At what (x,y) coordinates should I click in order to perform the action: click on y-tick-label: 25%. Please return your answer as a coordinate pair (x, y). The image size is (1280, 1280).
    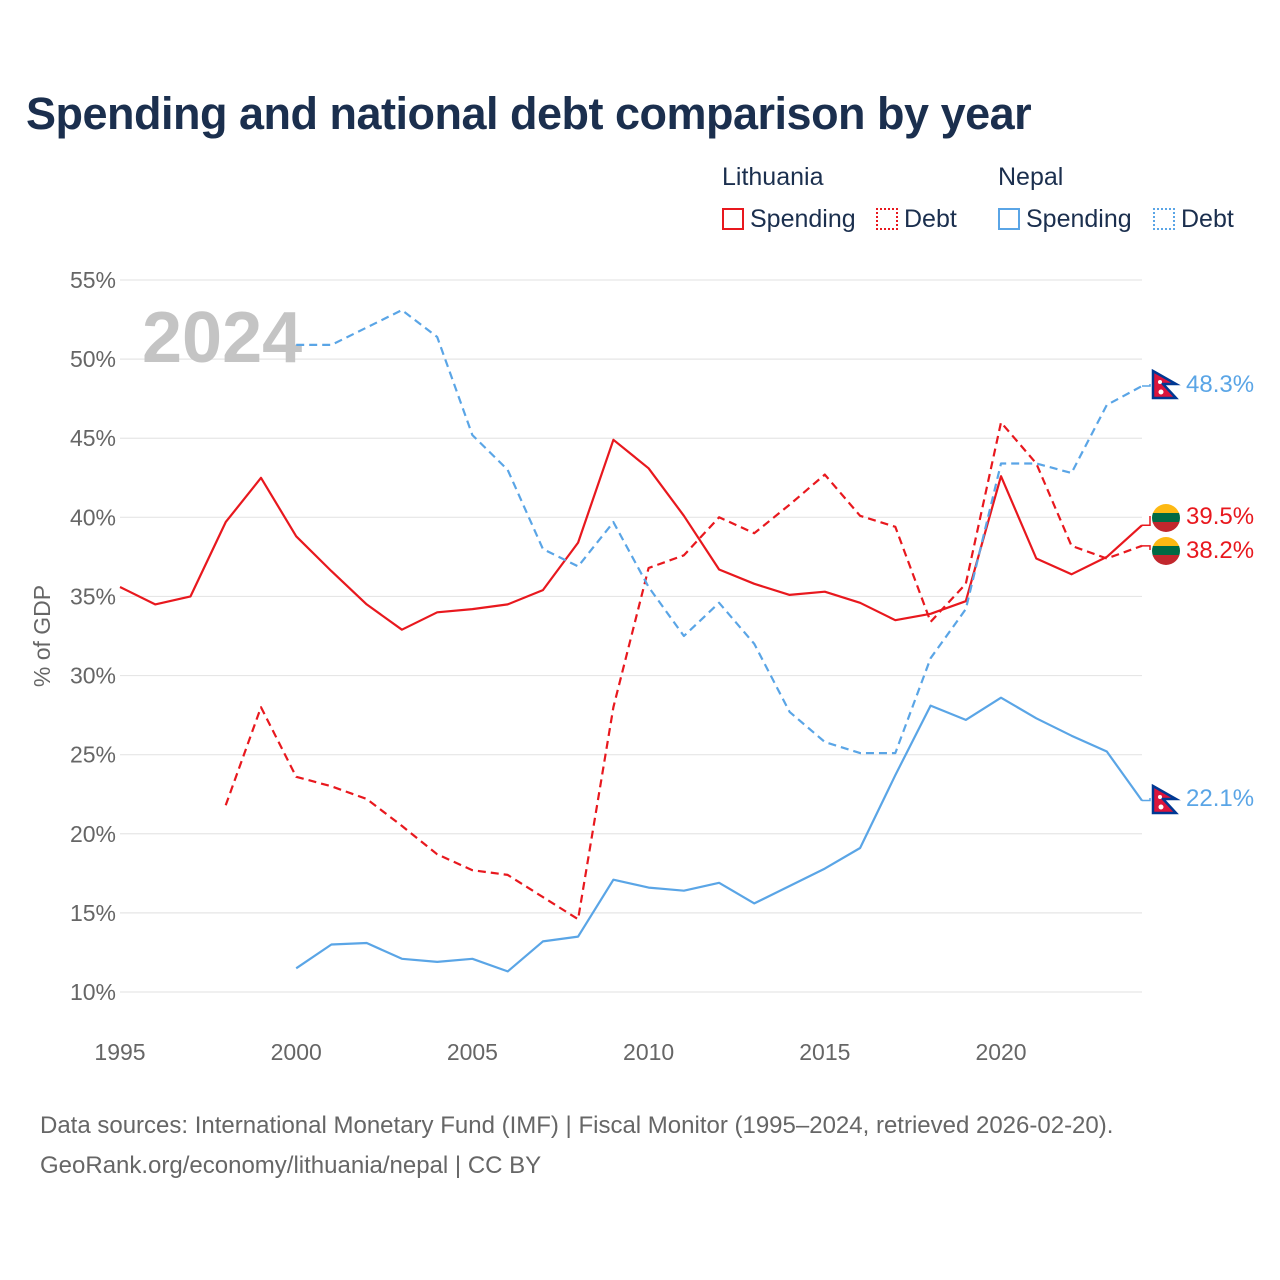
    Looking at the image, I should click on (93, 755).